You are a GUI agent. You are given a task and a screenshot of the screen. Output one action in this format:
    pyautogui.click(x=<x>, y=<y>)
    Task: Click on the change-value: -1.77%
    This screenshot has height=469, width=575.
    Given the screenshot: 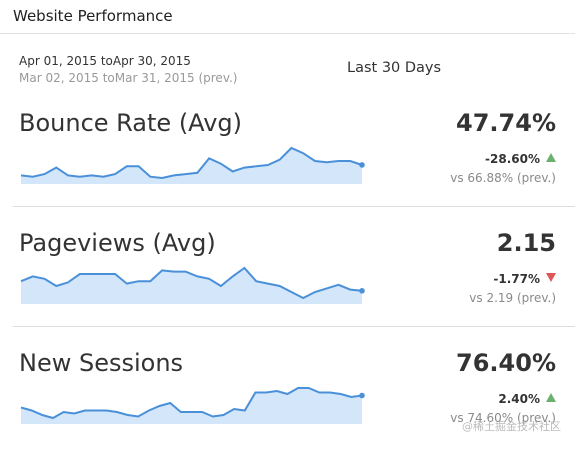 What is the action you would take?
    pyautogui.click(x=516, y=279)
    